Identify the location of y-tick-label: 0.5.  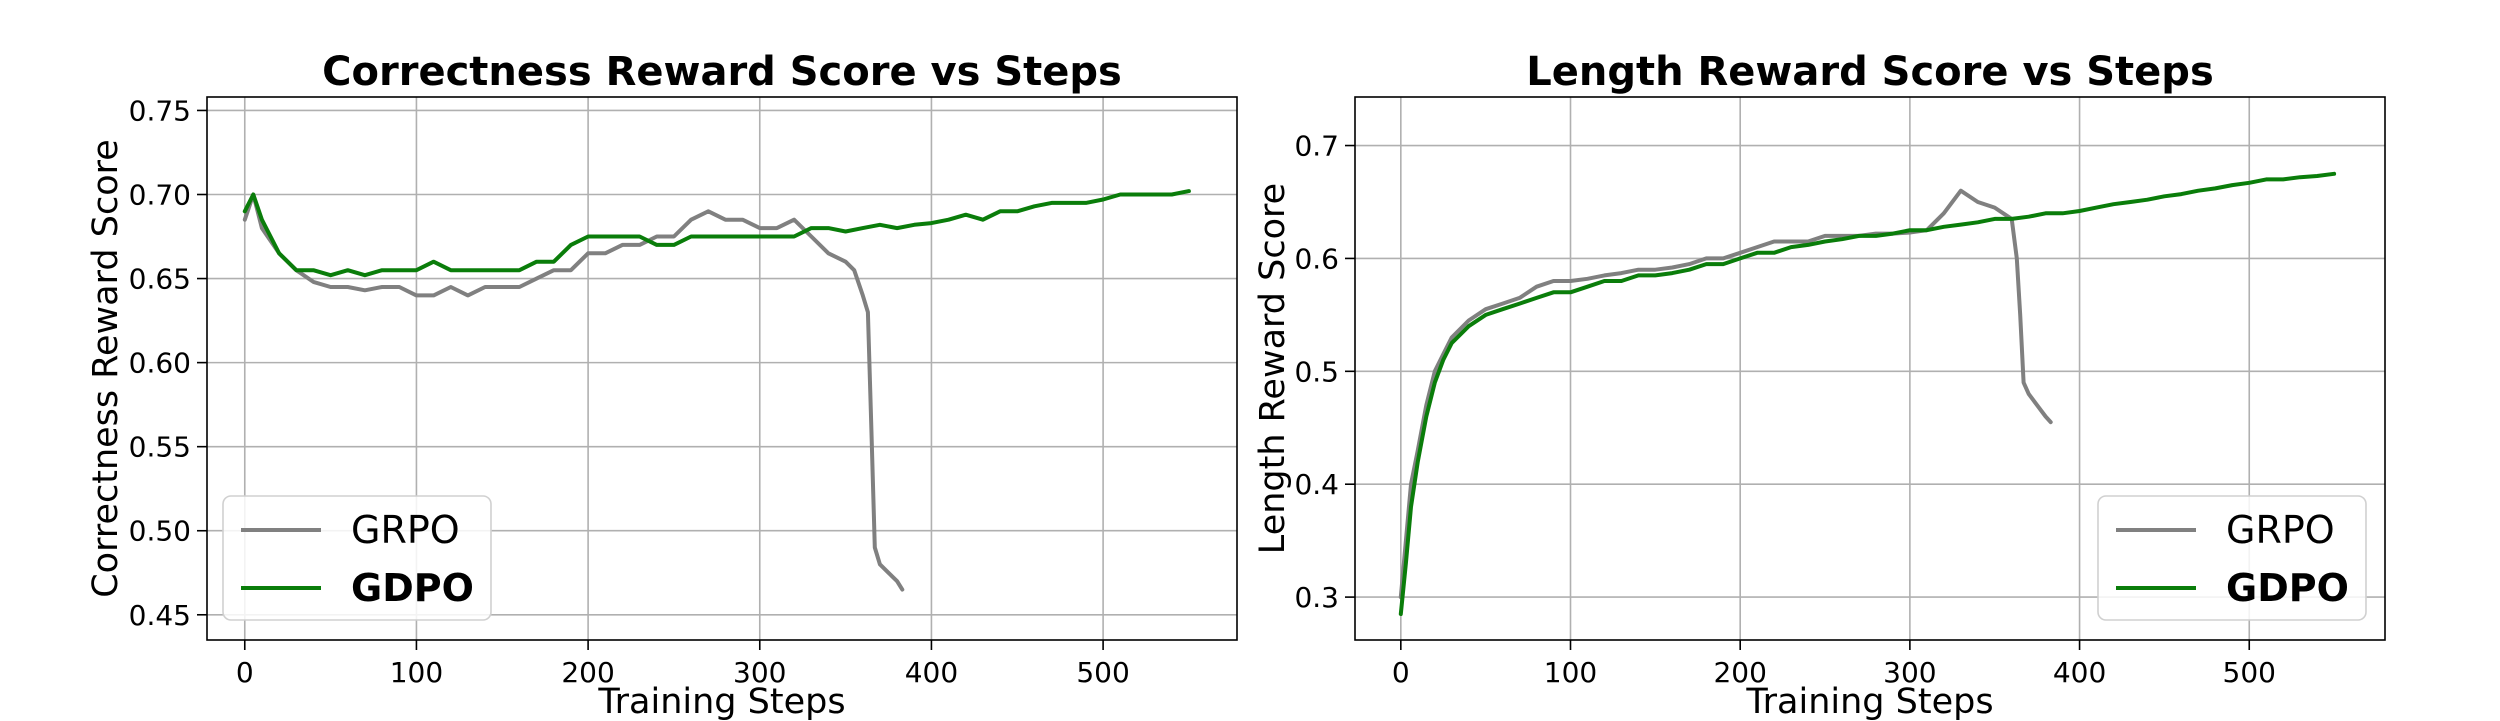
(1316, 371).